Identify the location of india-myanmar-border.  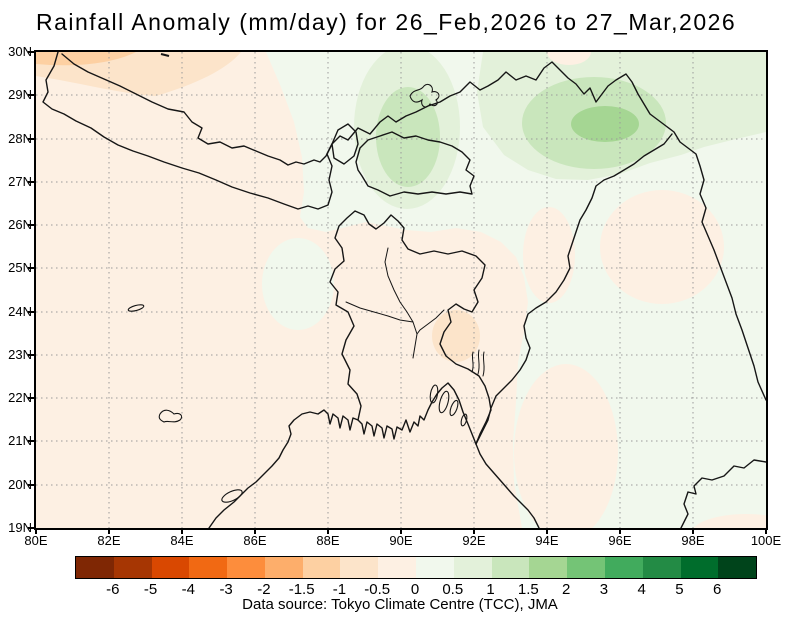
(574, 289).